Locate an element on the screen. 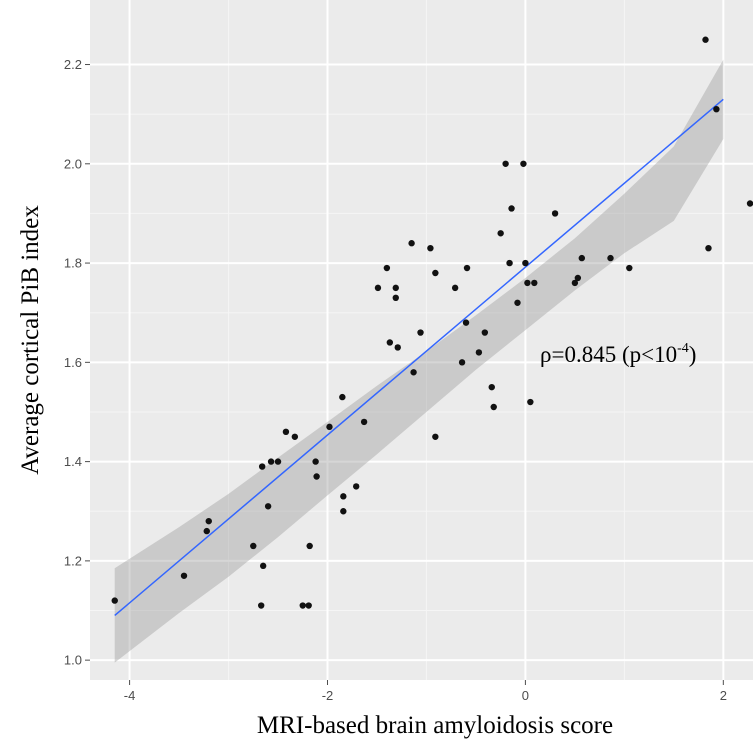  y-tick-label: 1.6 is located at coordinates (73, 362).